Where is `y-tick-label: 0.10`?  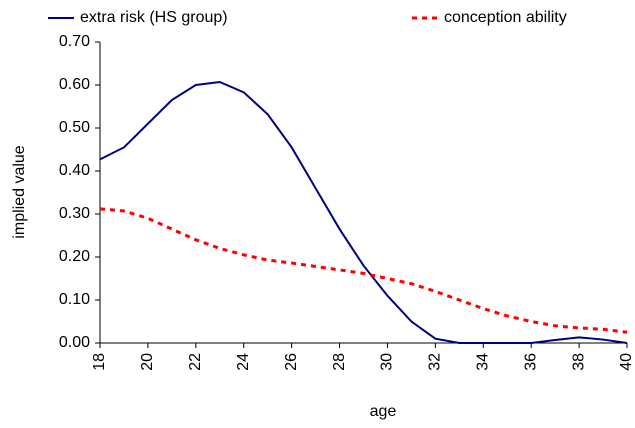
y-tick-label: 0.10 is located at coordinates (74, 299).